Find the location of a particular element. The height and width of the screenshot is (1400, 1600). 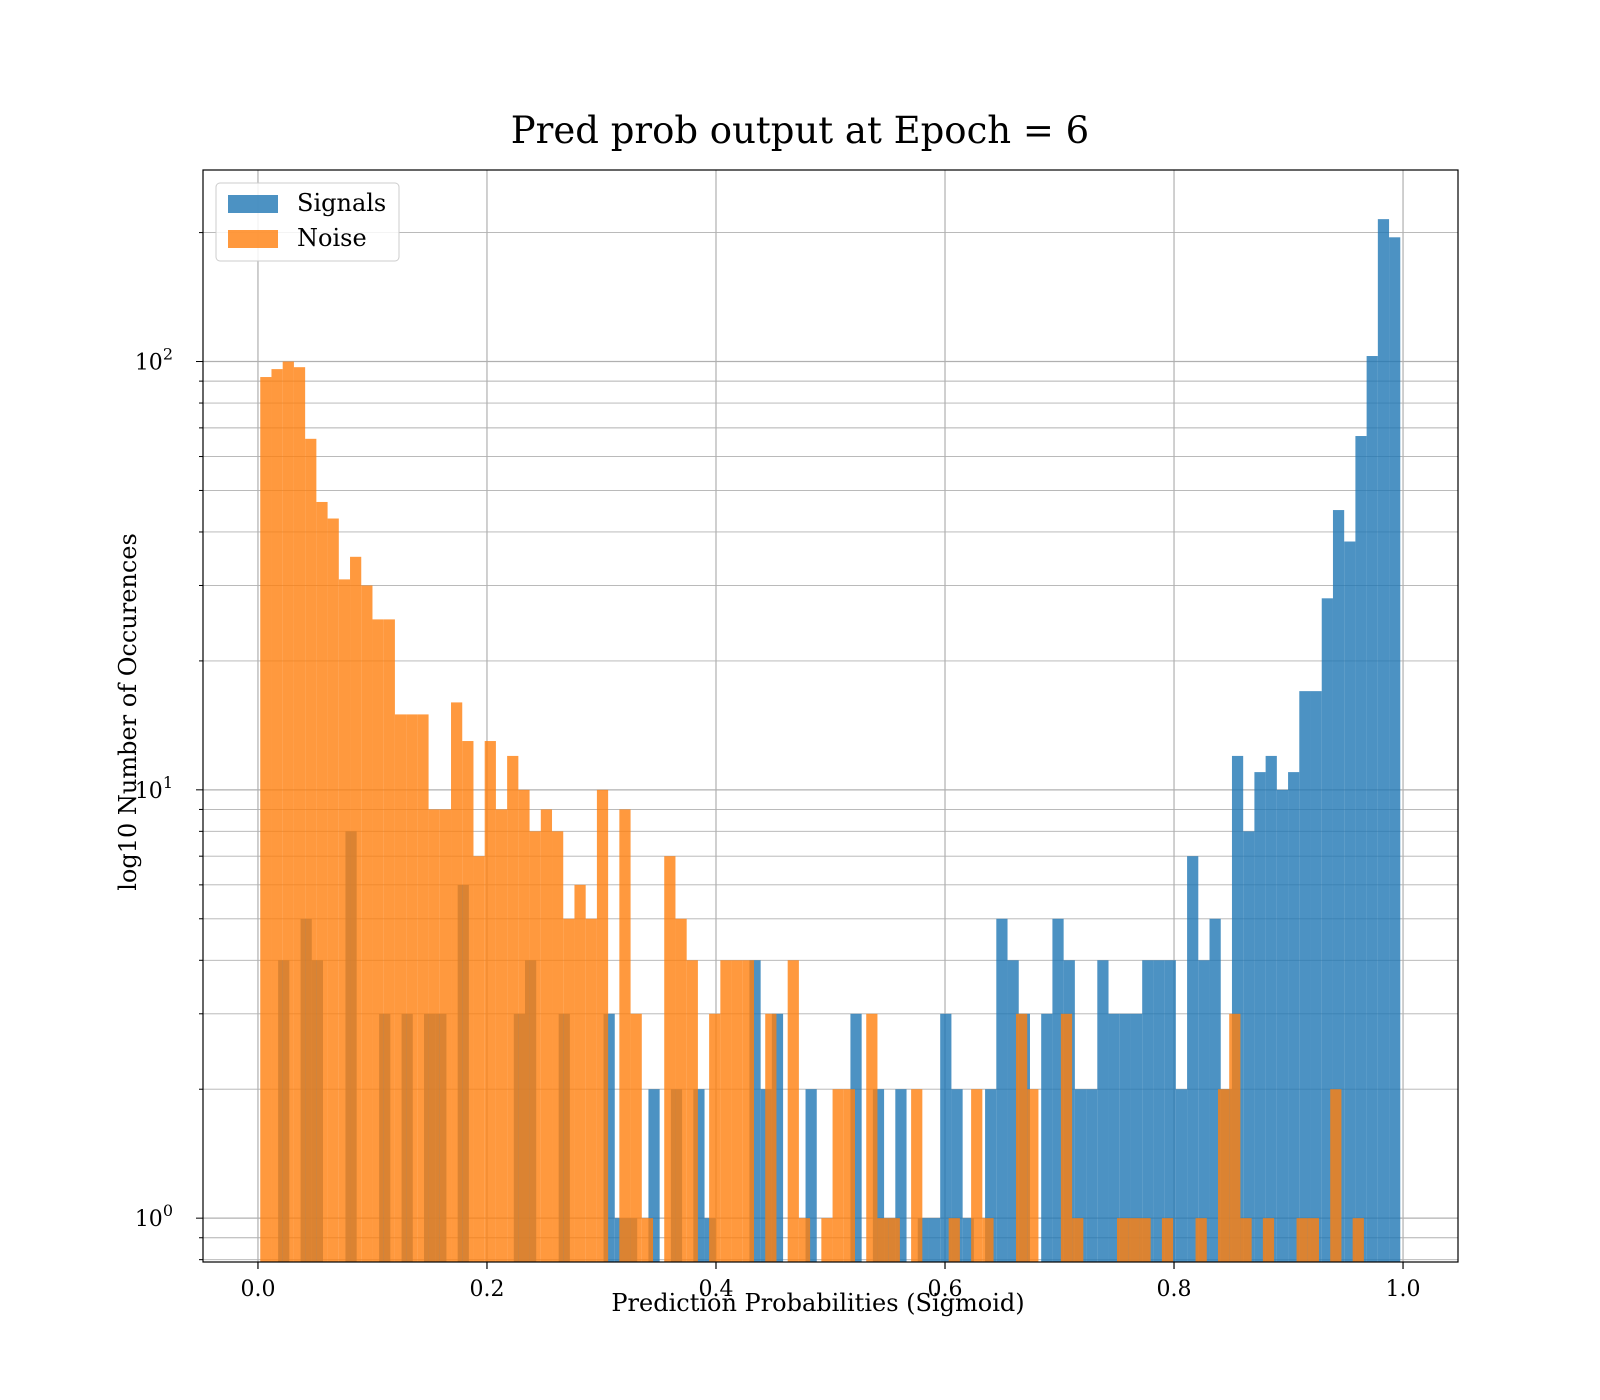

x-tick-label: 0.8 is located at coordinates (1174, 1289).